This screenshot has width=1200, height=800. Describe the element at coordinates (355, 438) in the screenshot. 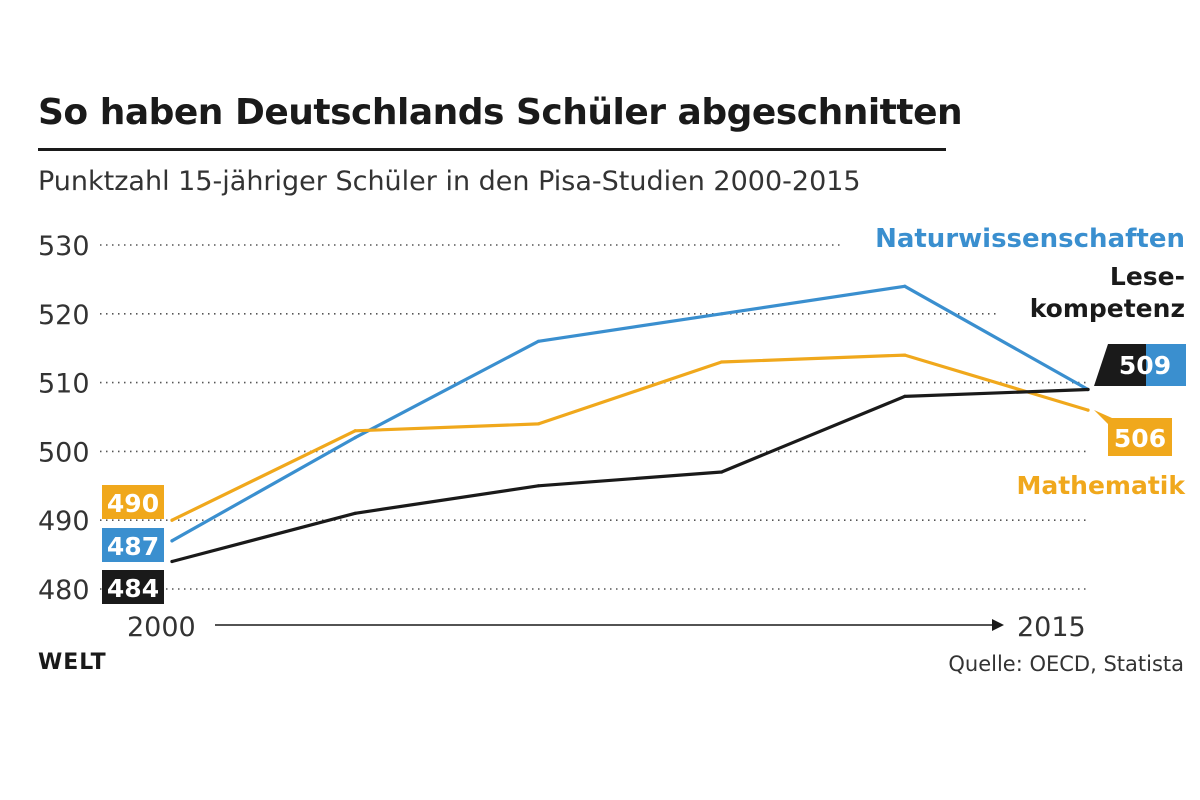

I see `data-point-naturwissenschaften-2003` at that location.